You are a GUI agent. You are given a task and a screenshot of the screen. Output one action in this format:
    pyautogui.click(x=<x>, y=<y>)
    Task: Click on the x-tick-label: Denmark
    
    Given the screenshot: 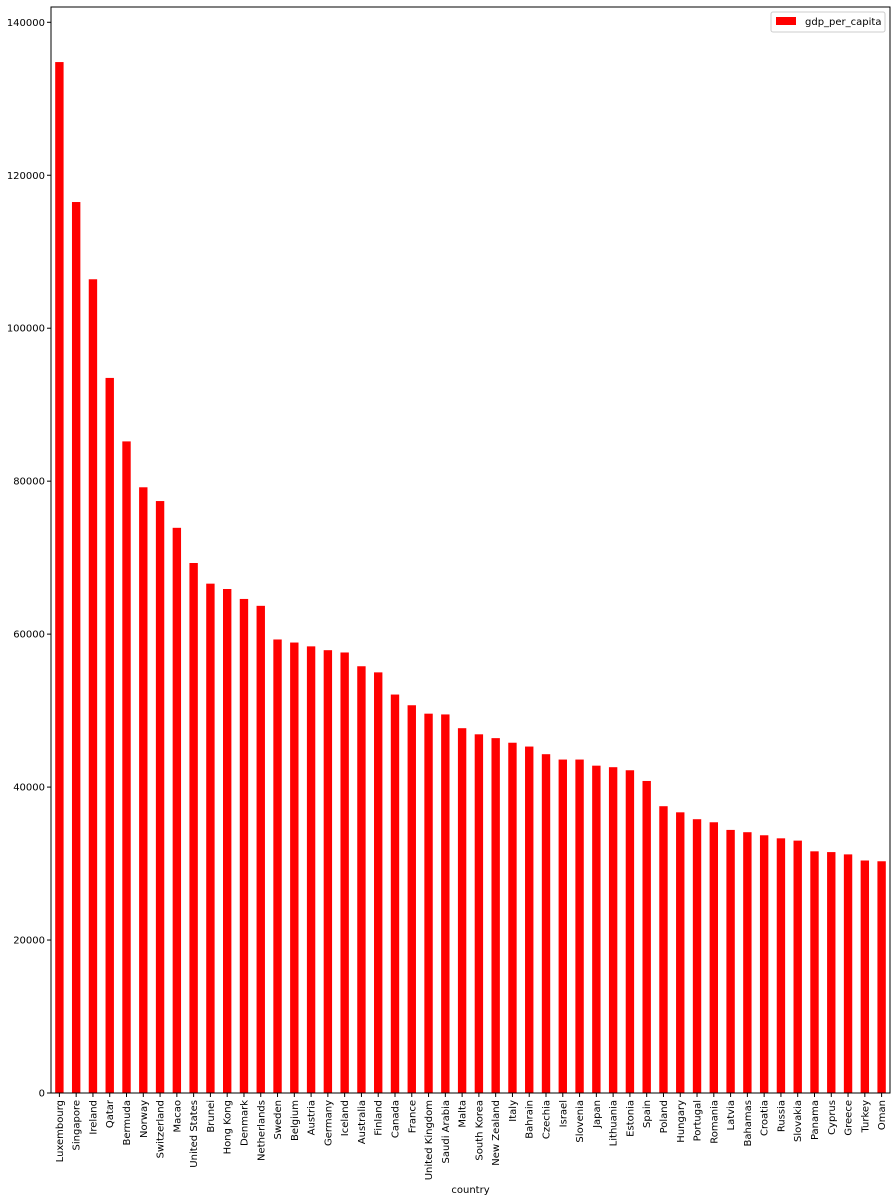 What is the action you would take?
    pyautogui.click(x=244, y=1123)
    